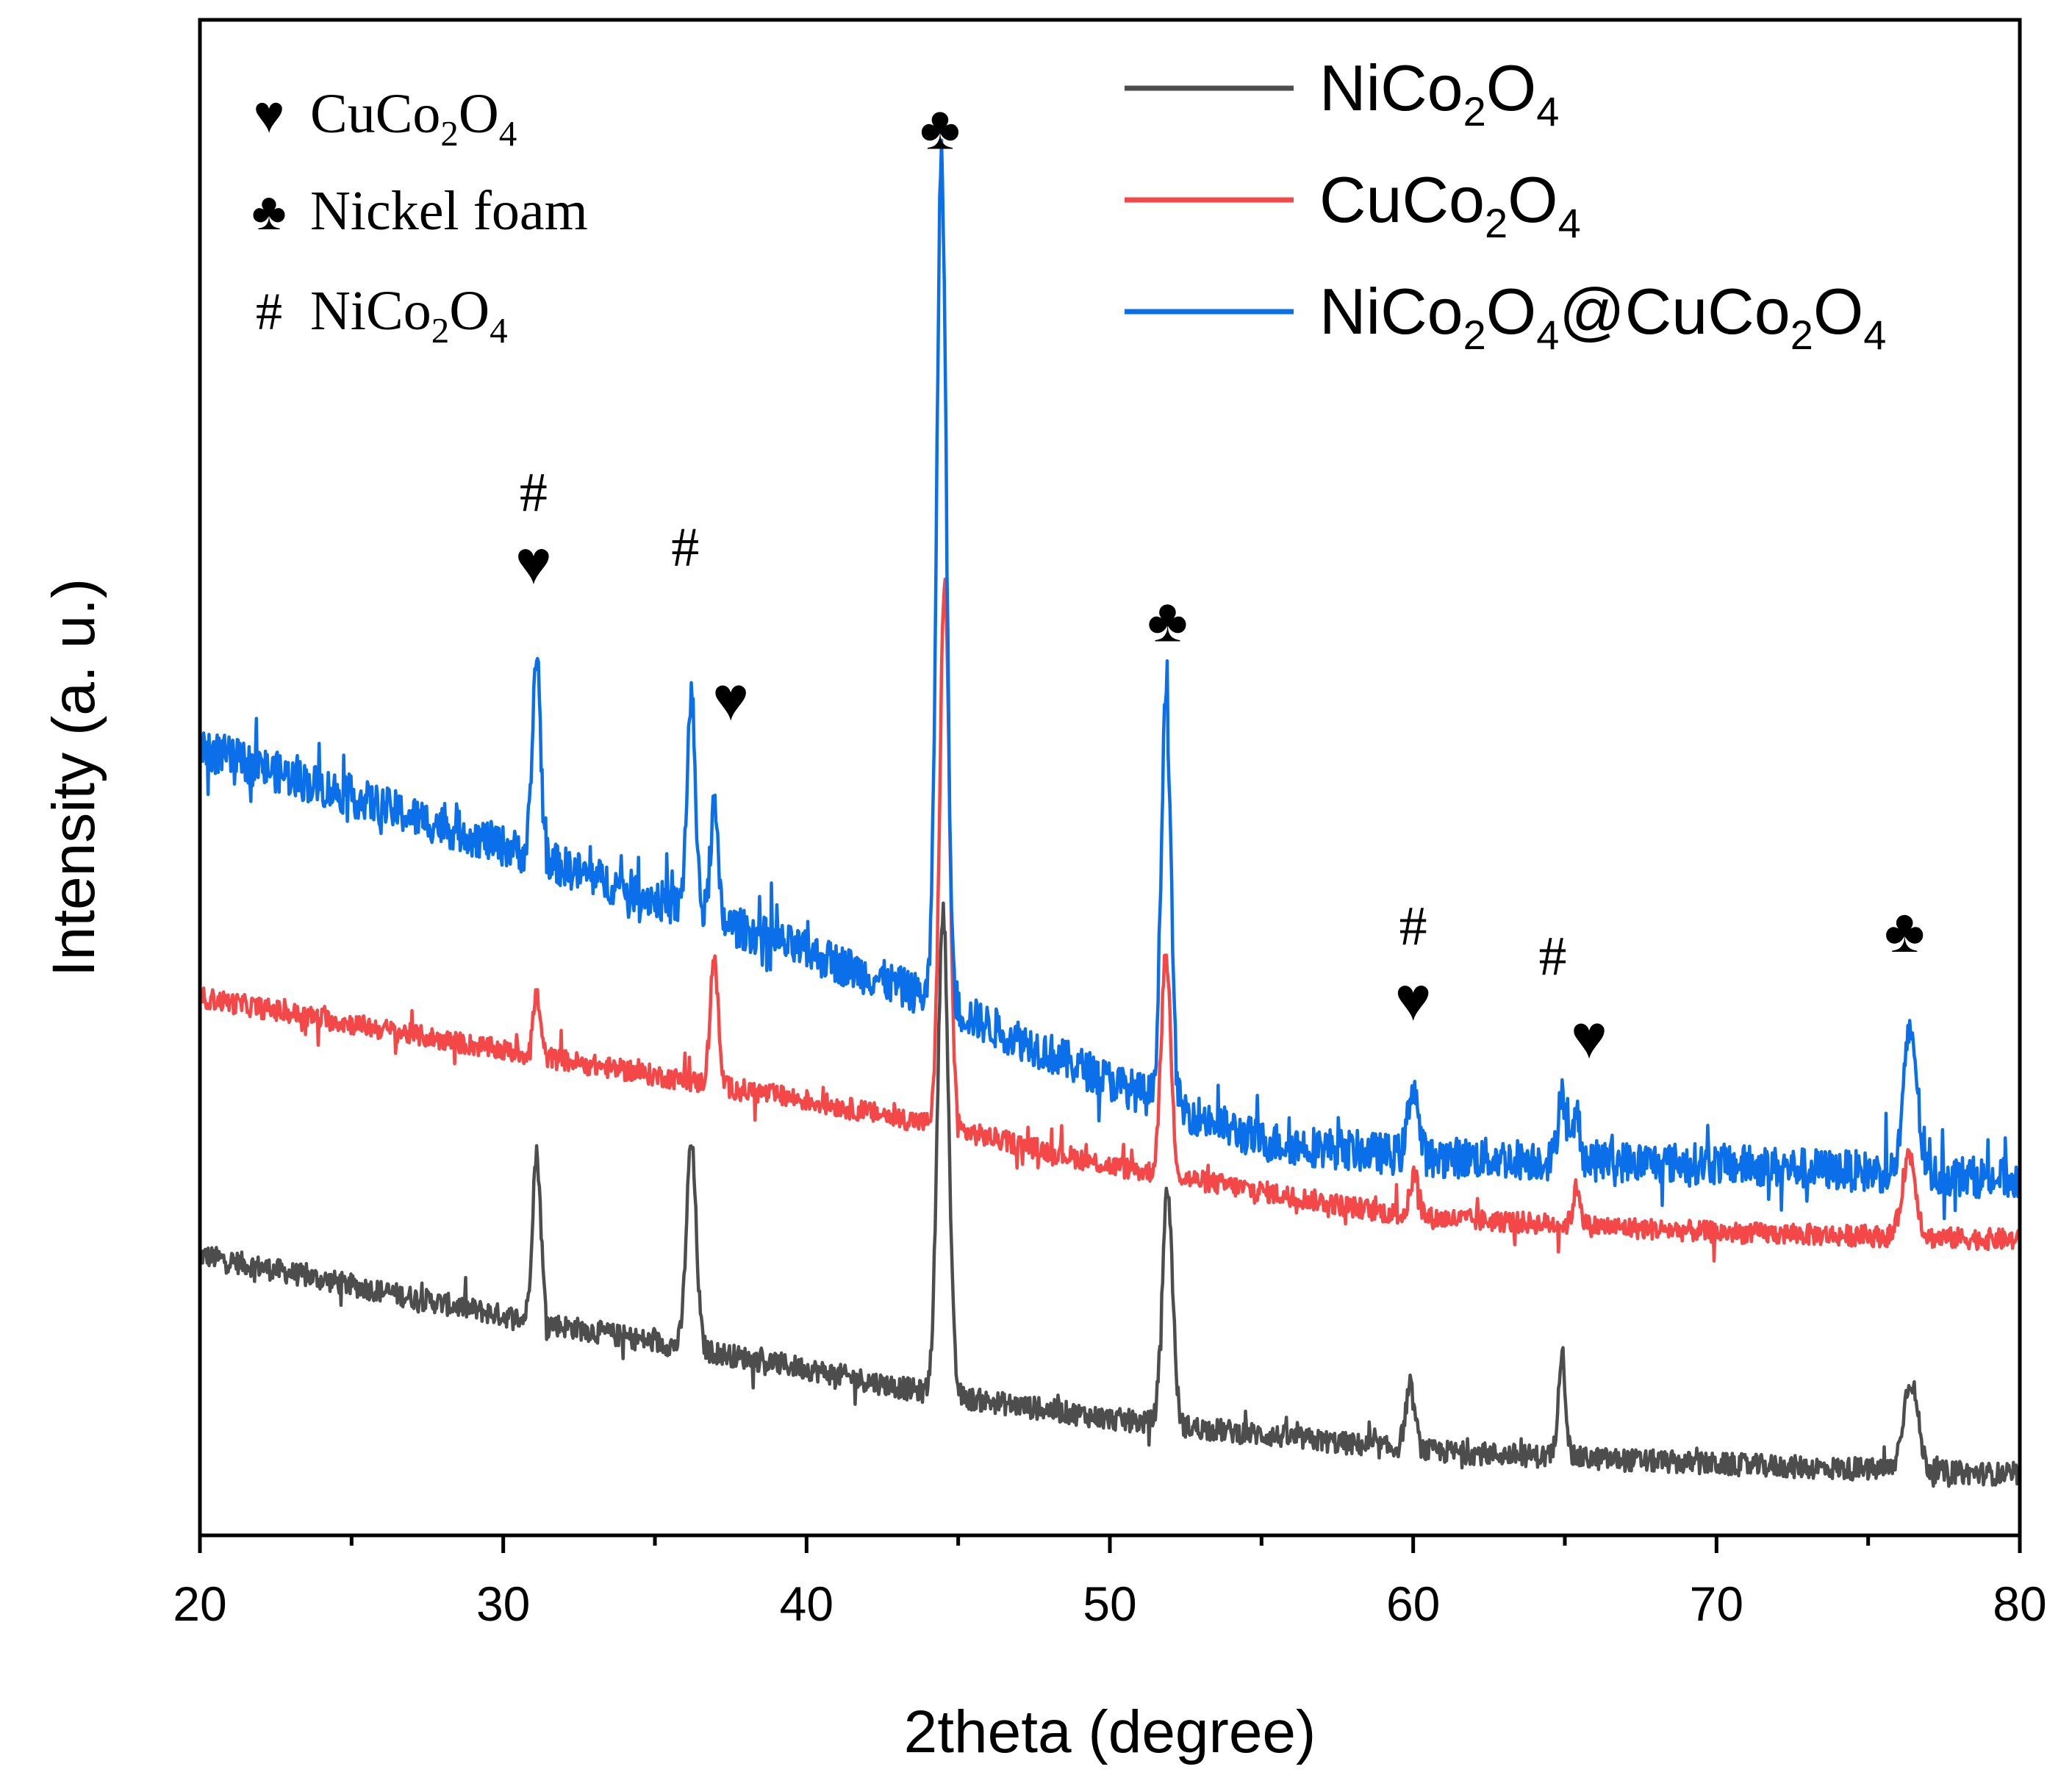  I want to click on marker-key-label: Nickel foam, so click(449, 211).